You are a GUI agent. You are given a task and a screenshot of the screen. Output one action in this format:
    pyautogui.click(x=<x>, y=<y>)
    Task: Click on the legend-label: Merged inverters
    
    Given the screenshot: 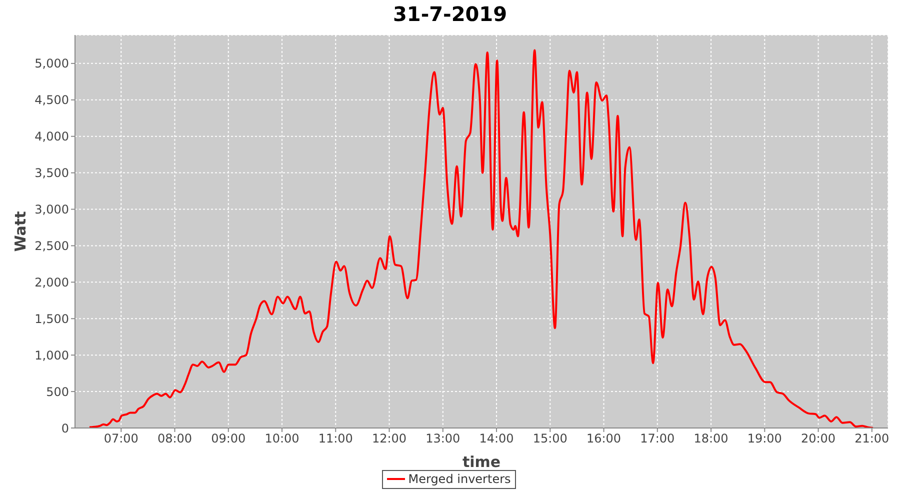 What is the action you would take?
    pyautogui.click(x=459, y=479)
    